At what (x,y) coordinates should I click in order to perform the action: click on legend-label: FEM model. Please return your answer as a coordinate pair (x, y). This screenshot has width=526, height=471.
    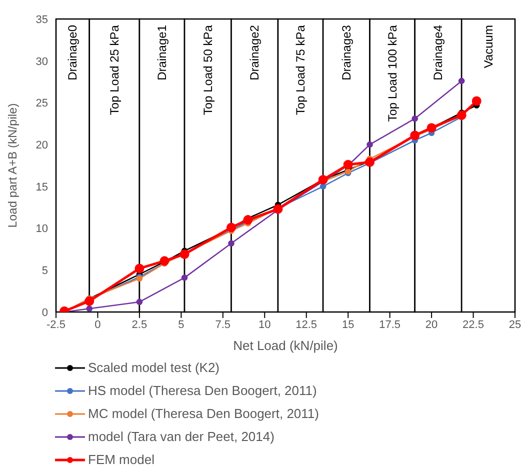
    Looking at the image, I should click on (121, 460).